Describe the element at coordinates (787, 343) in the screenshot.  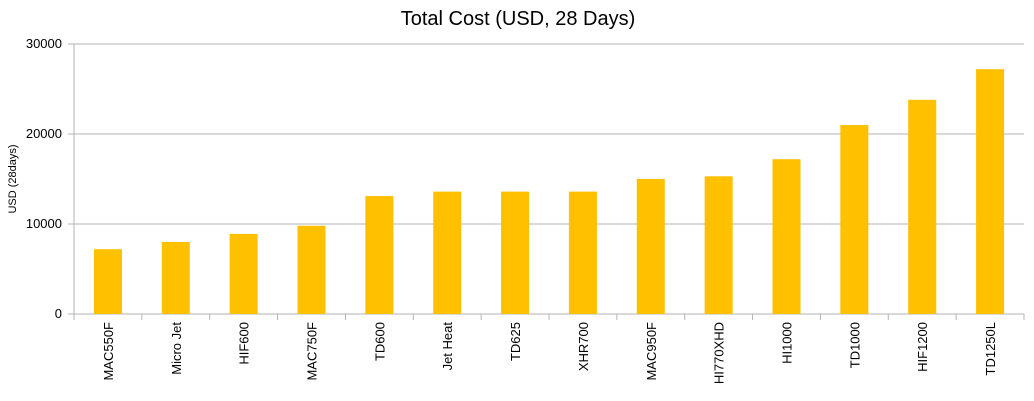
I see `x-tick-label: HI1000` at that location.